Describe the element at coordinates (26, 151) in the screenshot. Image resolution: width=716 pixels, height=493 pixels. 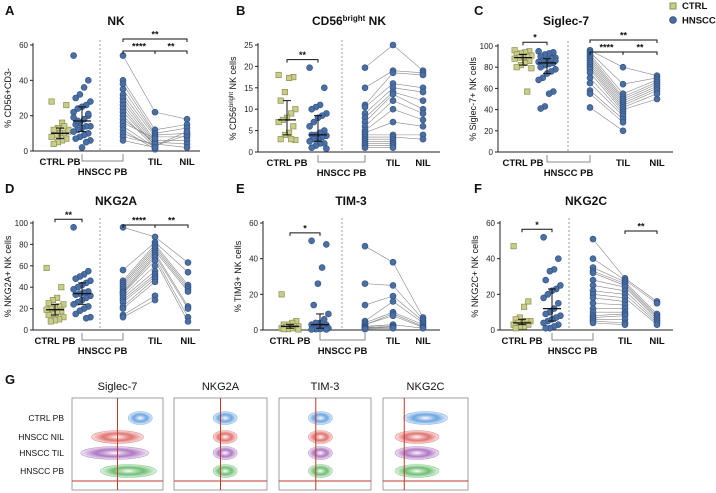
I see `y-tick-label: 0` at that location.